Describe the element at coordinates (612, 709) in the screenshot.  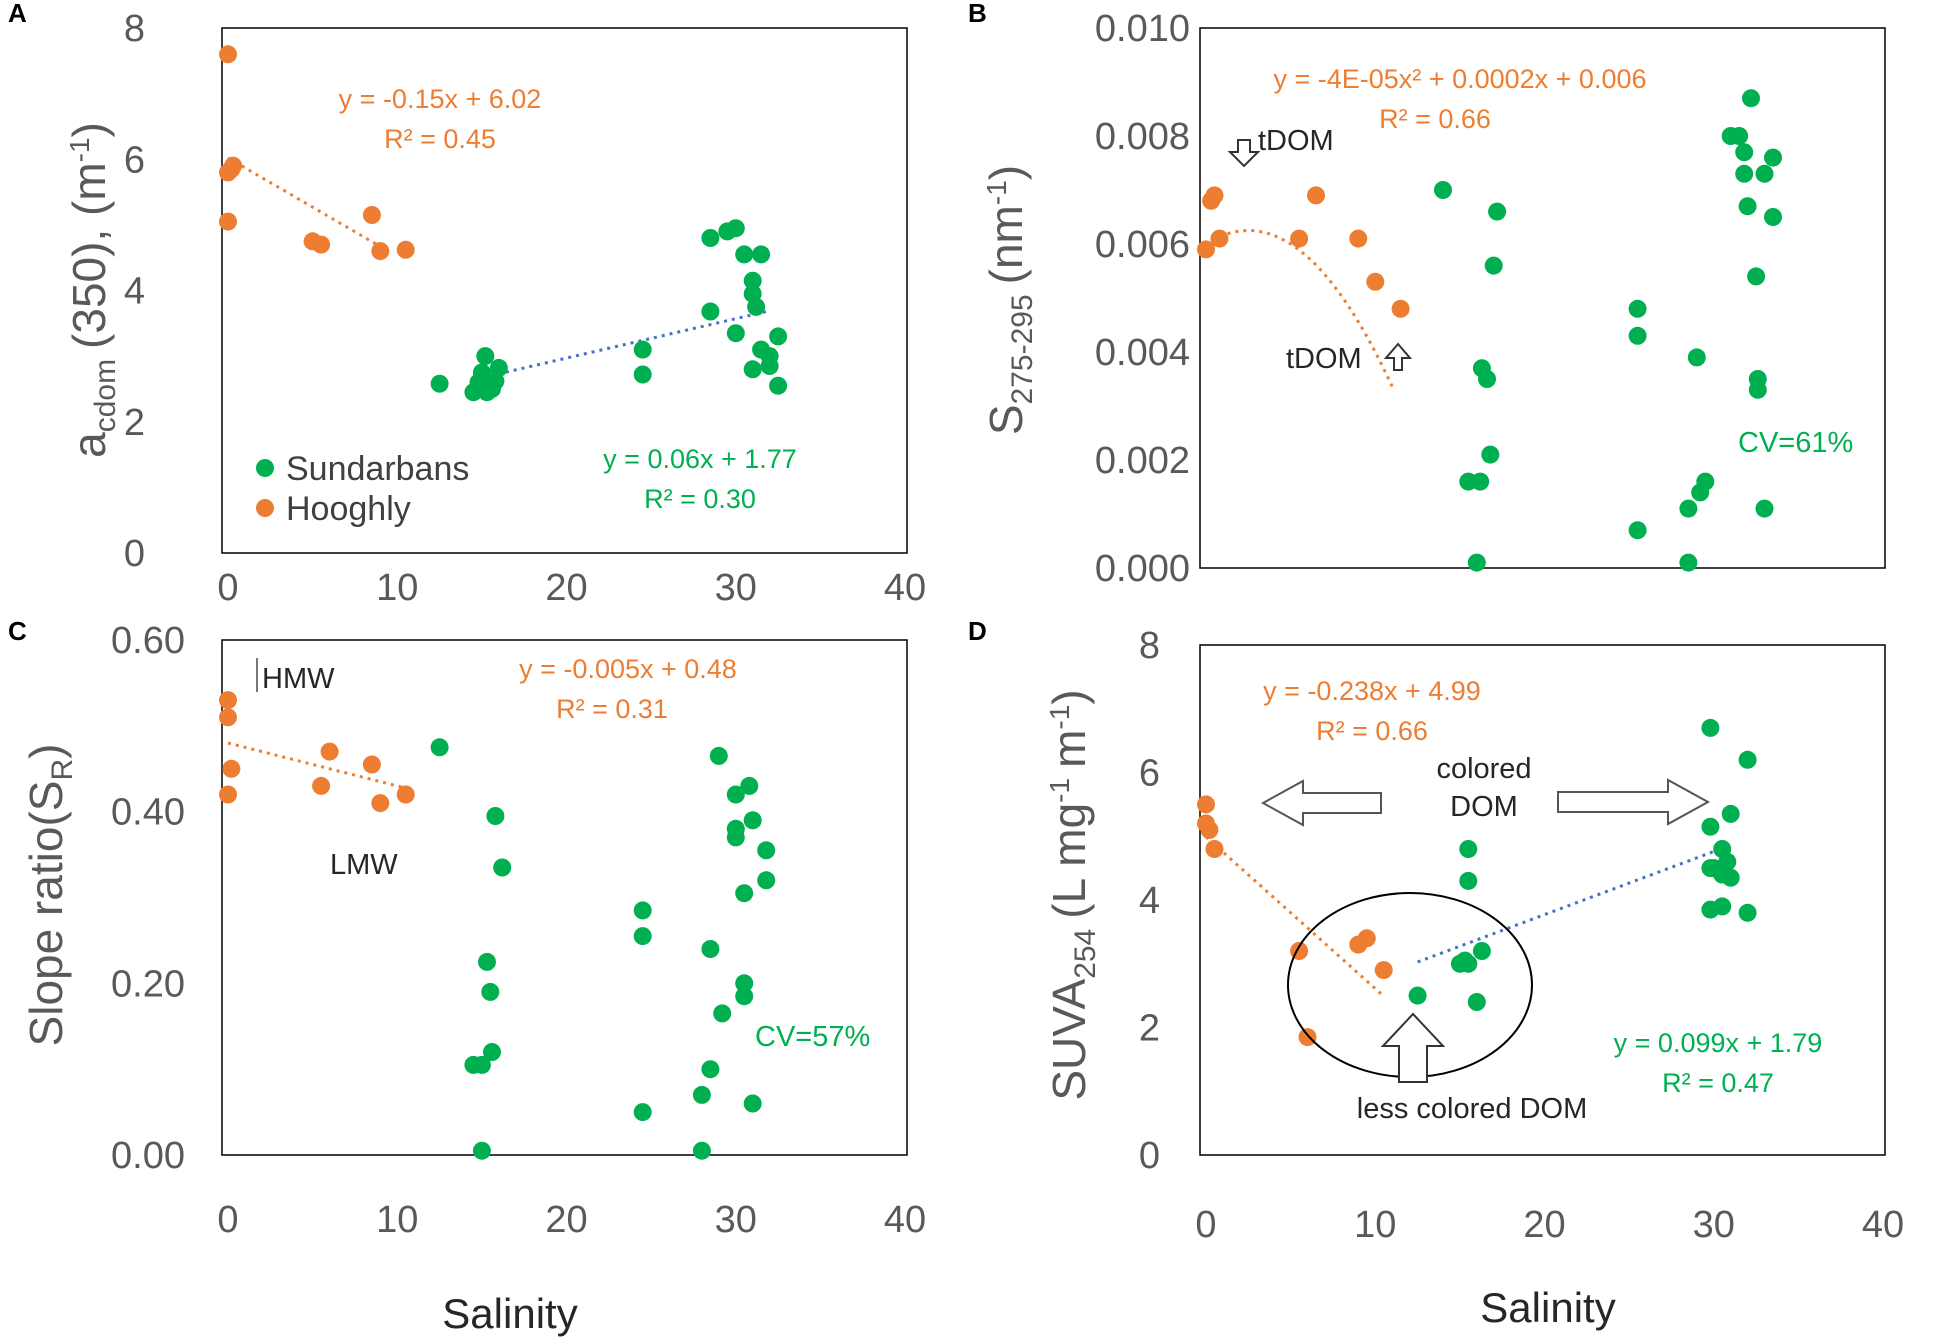
I see `r2-hooghly-c: R² = 0.31` at that location.